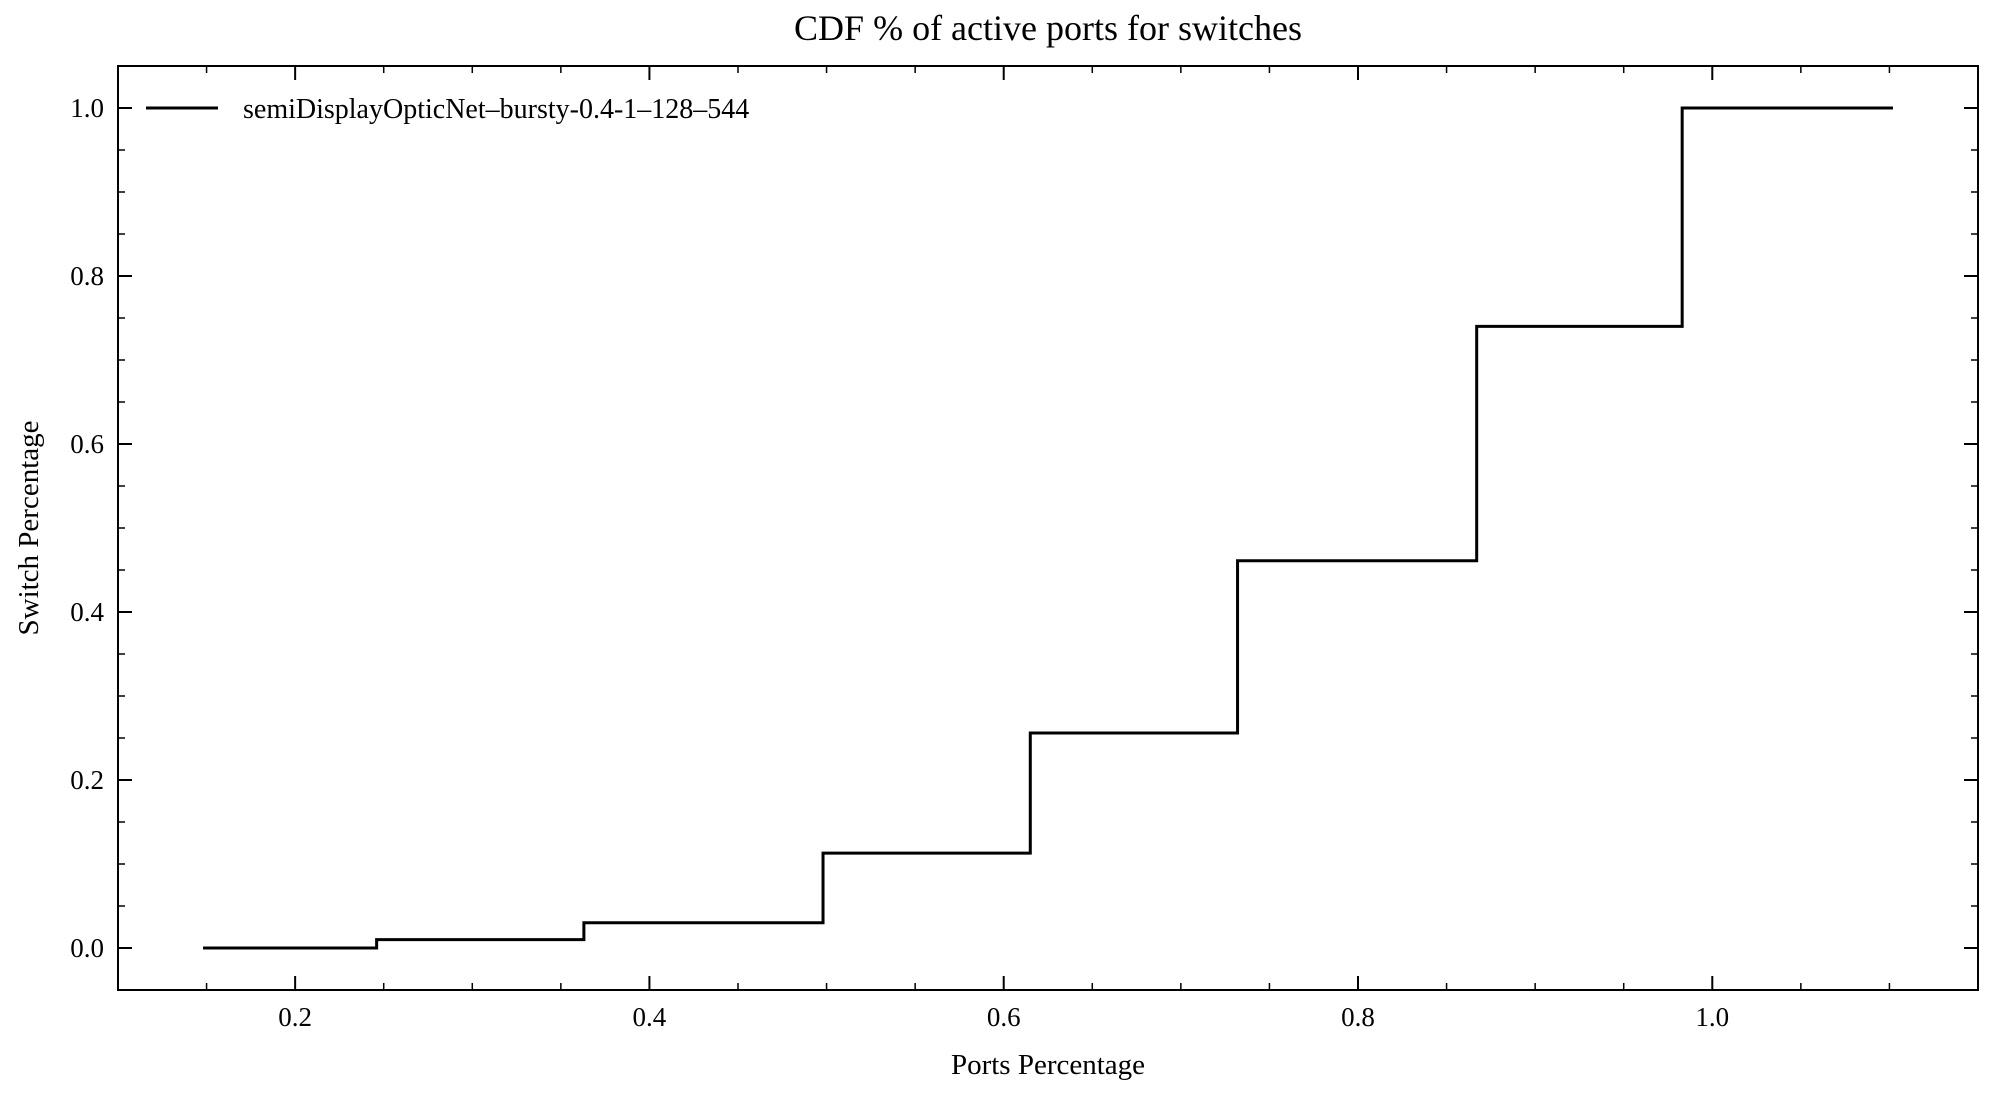 The image size is (1993, 1101). Describe the element at coordinates (650, 1017) in the screenshot. I see `x-tick-label: 0.4` at that location.